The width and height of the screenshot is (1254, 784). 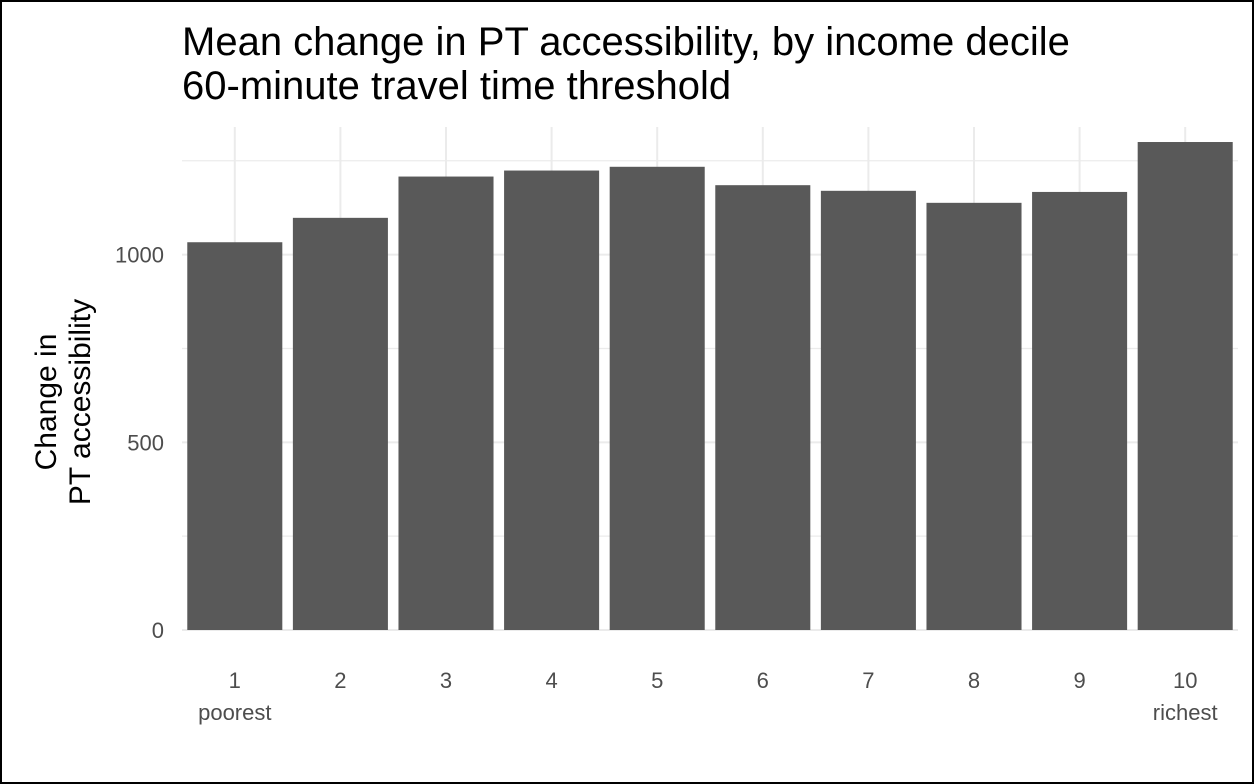 What do you see at coordinates (1079, 680) in the screenshot?
I see `x-tick-label: 9` at bounding box center [1079, 680].